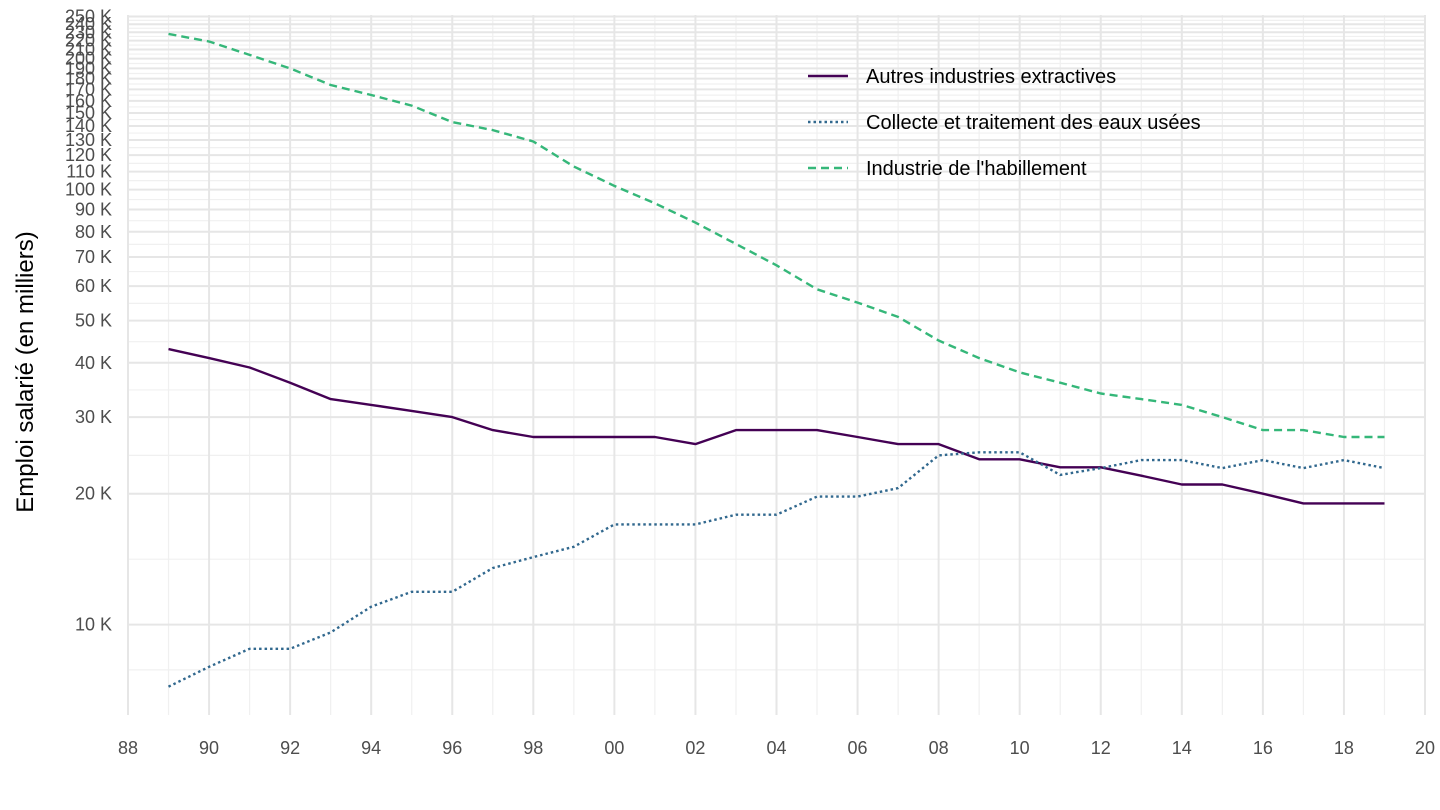  I want to click on x-tick-label: 08, so click(939, 748).